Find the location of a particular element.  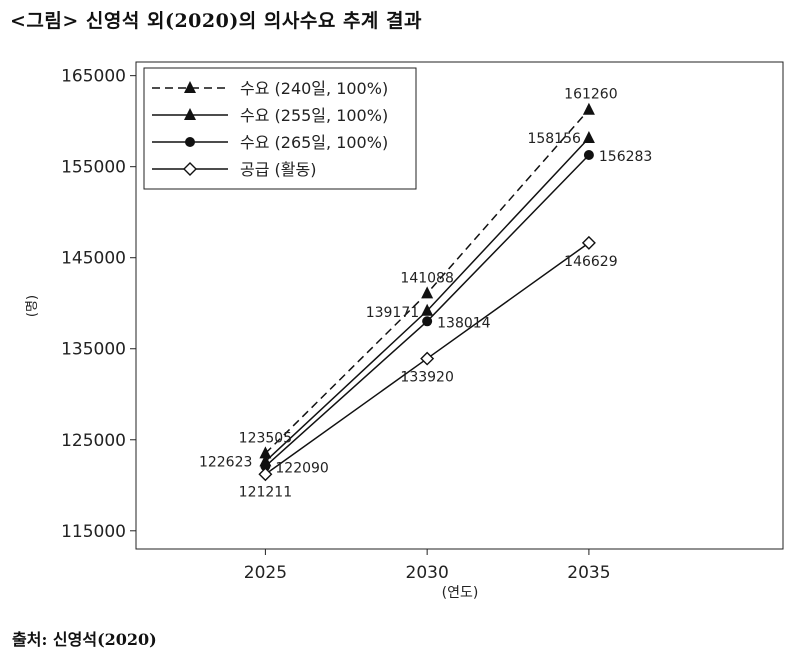

legend-label: 수요 (255일, 100%) is located at coordinates (314, 115).